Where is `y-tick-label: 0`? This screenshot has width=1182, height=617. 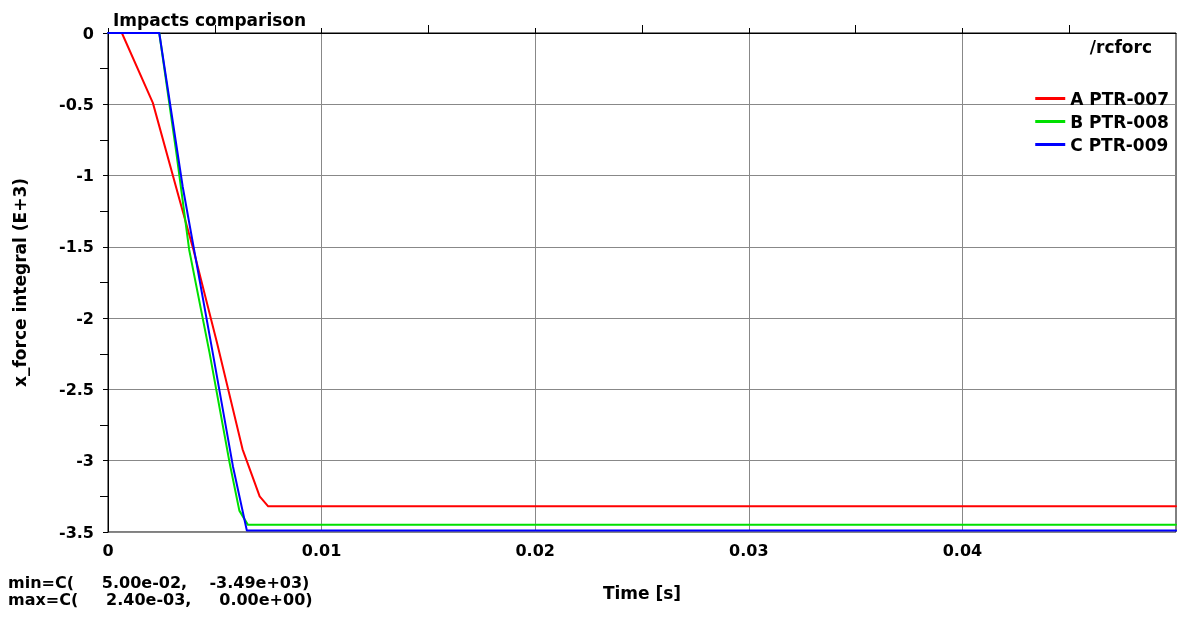 y-tick-label: 0 is located at coordinates (88, 33).